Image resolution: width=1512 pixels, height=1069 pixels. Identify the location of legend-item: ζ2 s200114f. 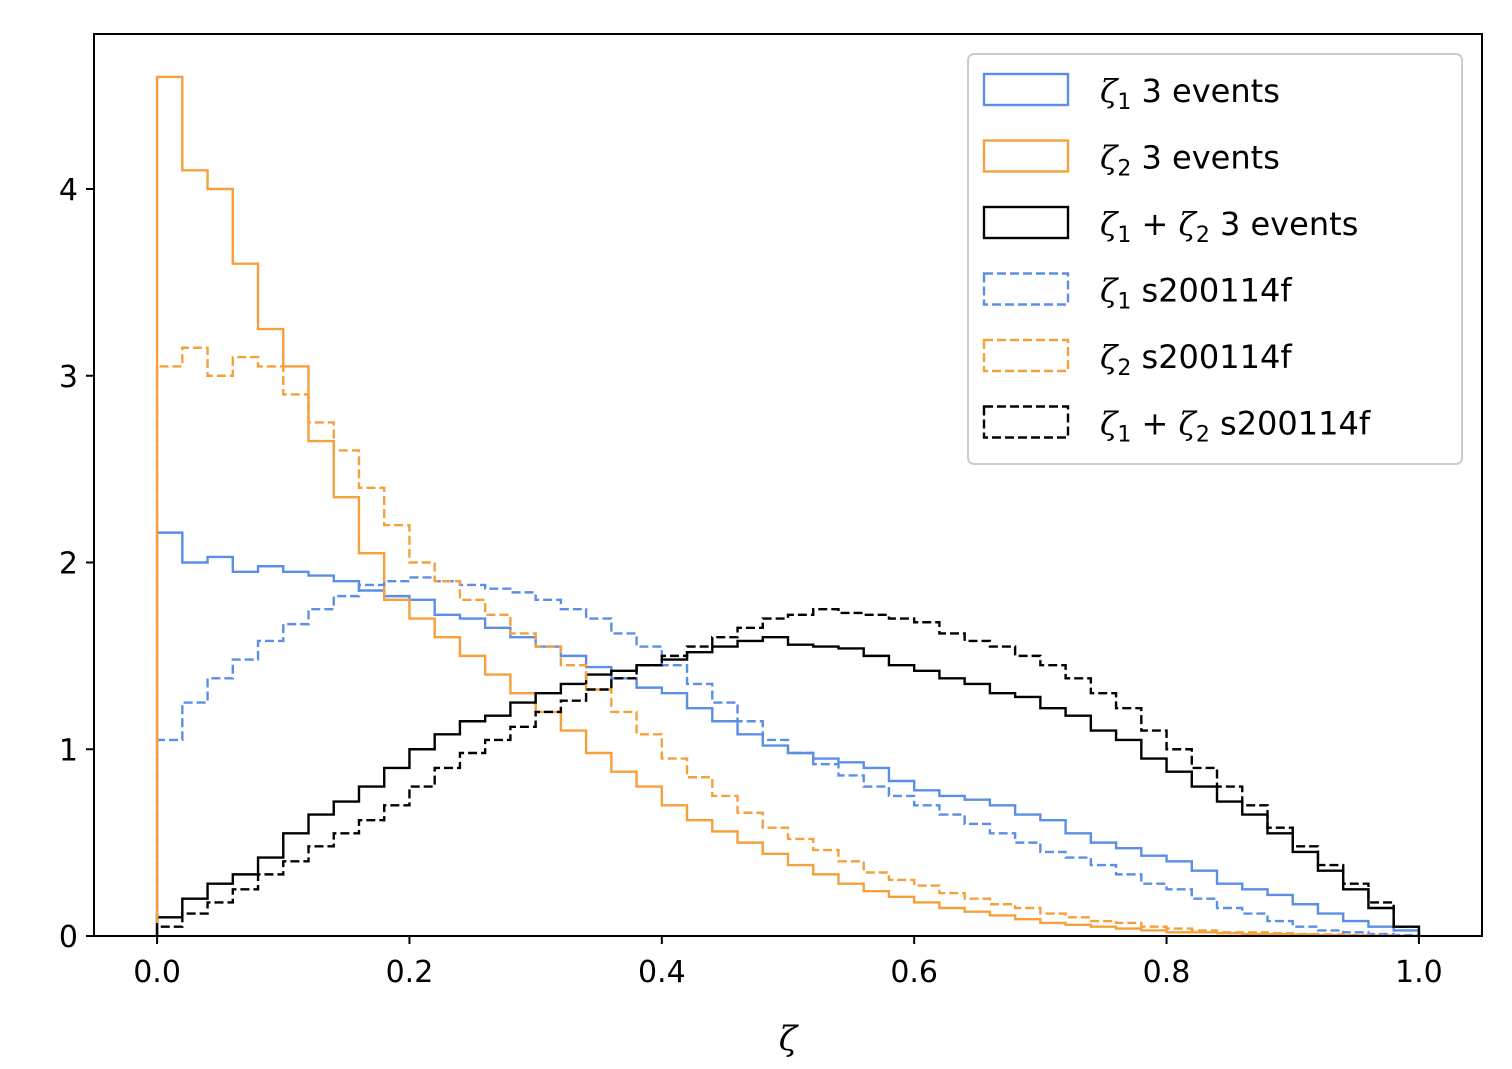
(1137, 359).